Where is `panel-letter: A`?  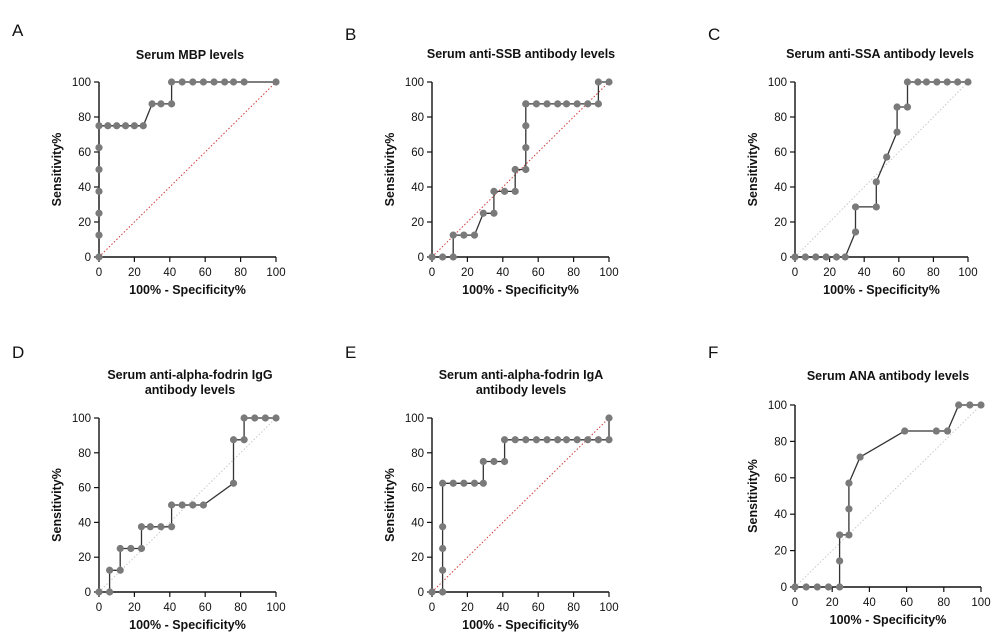 panel-letter: A is located at coordinates (18, 30).